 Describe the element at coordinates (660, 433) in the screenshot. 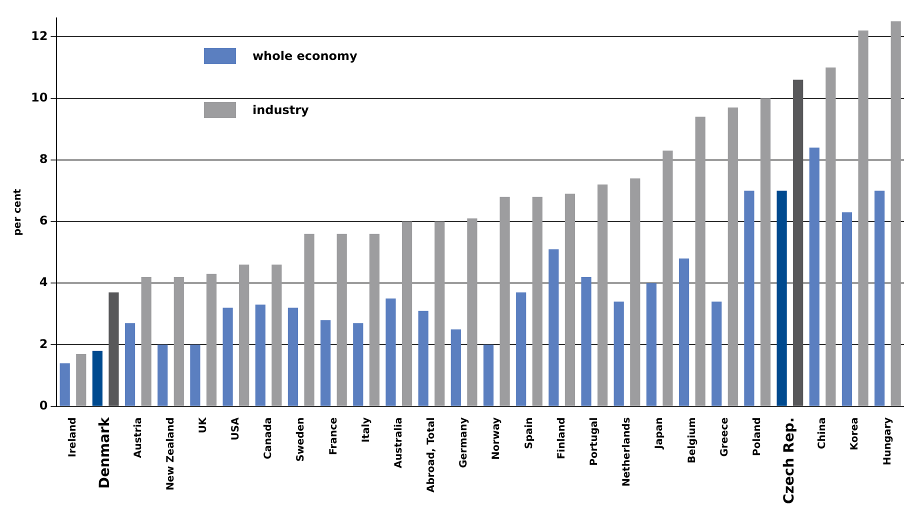

I see `x-tick-label: Japan` at that location.